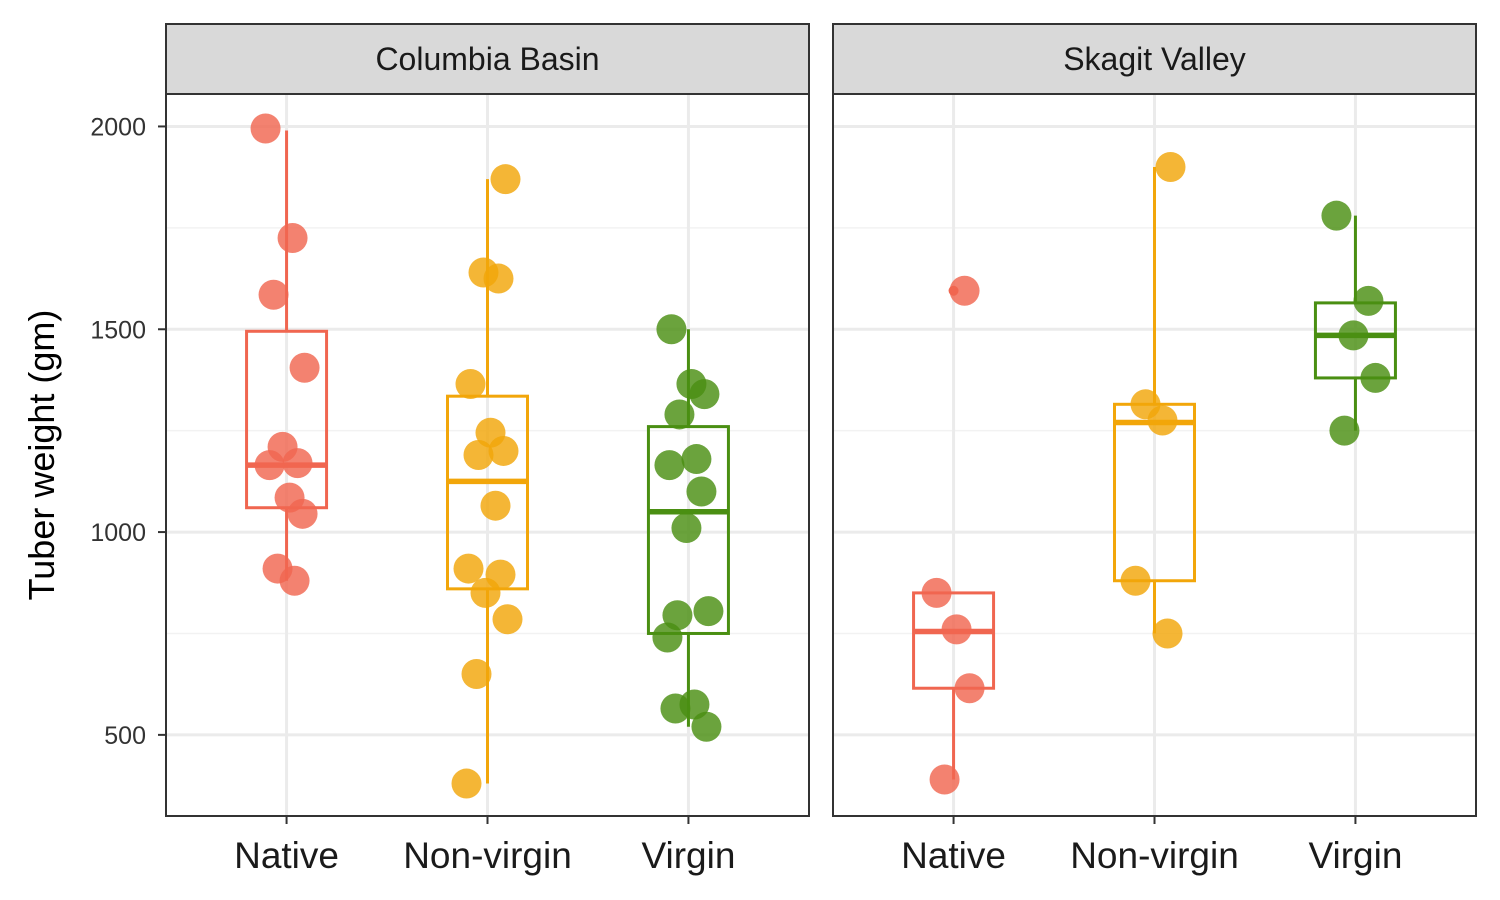 This screenshot has height=900, width=1500. I want to click on y-tick-label: 2000, so click(118, 127).